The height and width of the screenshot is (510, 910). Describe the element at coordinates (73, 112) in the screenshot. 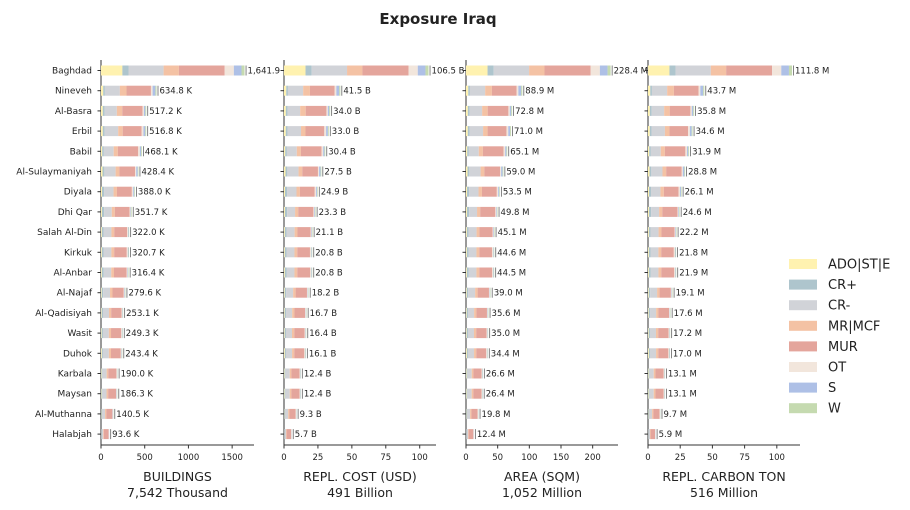

I see `region-label: Al-Basra` at that location.